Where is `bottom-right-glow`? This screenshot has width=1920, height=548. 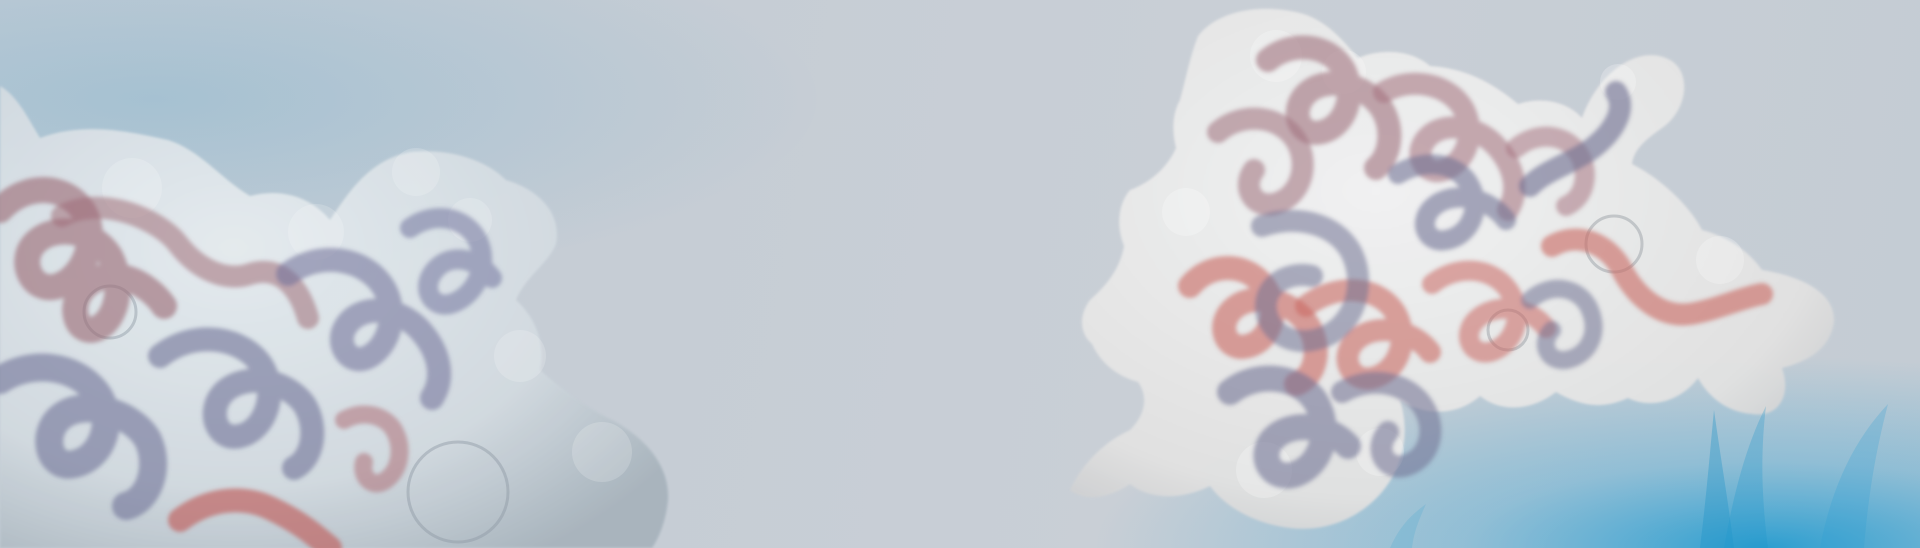
bottom-right-glow is located at coordinates (1639, 476).